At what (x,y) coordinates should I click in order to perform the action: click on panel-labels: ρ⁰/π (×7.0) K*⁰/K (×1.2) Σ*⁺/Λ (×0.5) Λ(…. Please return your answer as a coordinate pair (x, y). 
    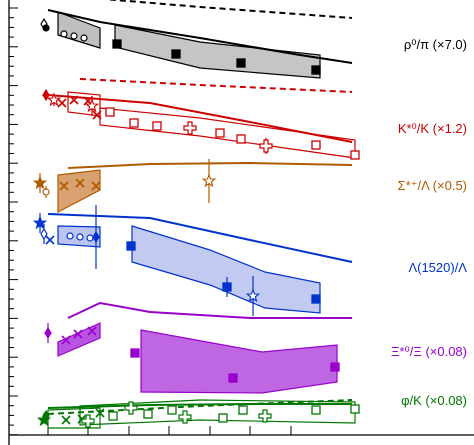
    Looking at the image, I should click on (429, 222).